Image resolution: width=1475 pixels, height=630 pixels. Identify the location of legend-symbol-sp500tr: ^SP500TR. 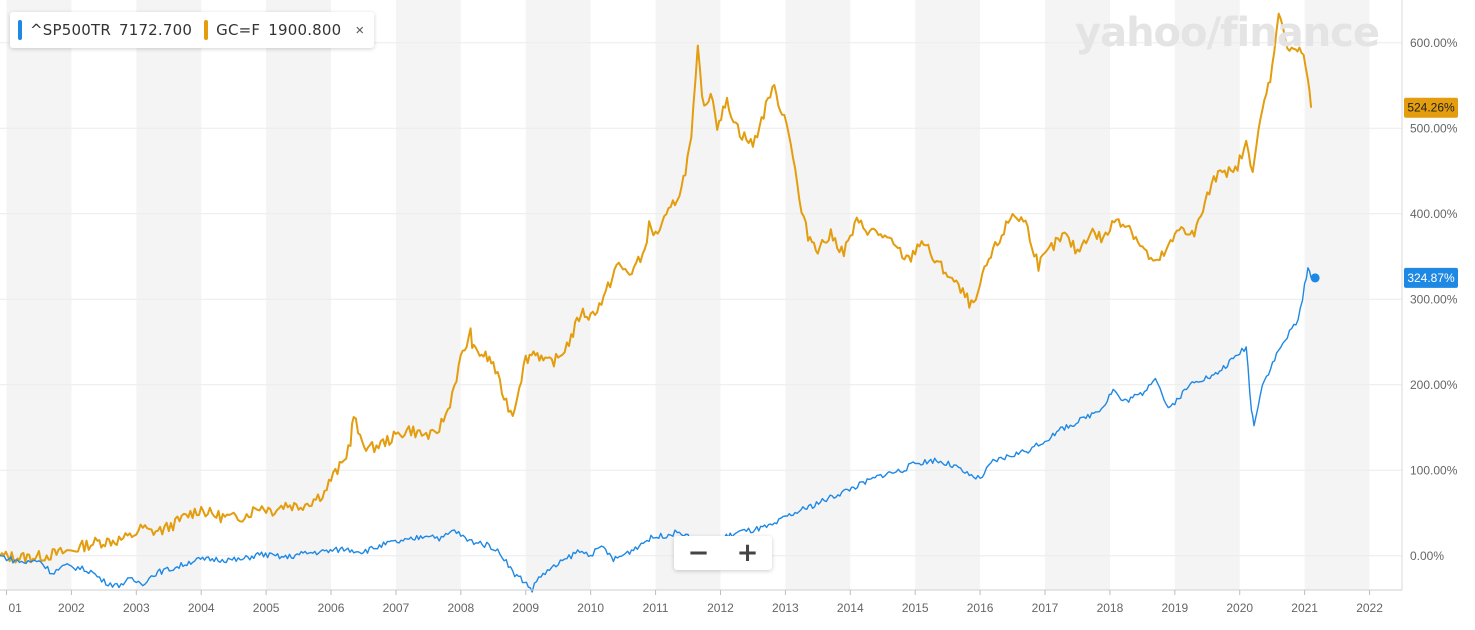
(70, 30).